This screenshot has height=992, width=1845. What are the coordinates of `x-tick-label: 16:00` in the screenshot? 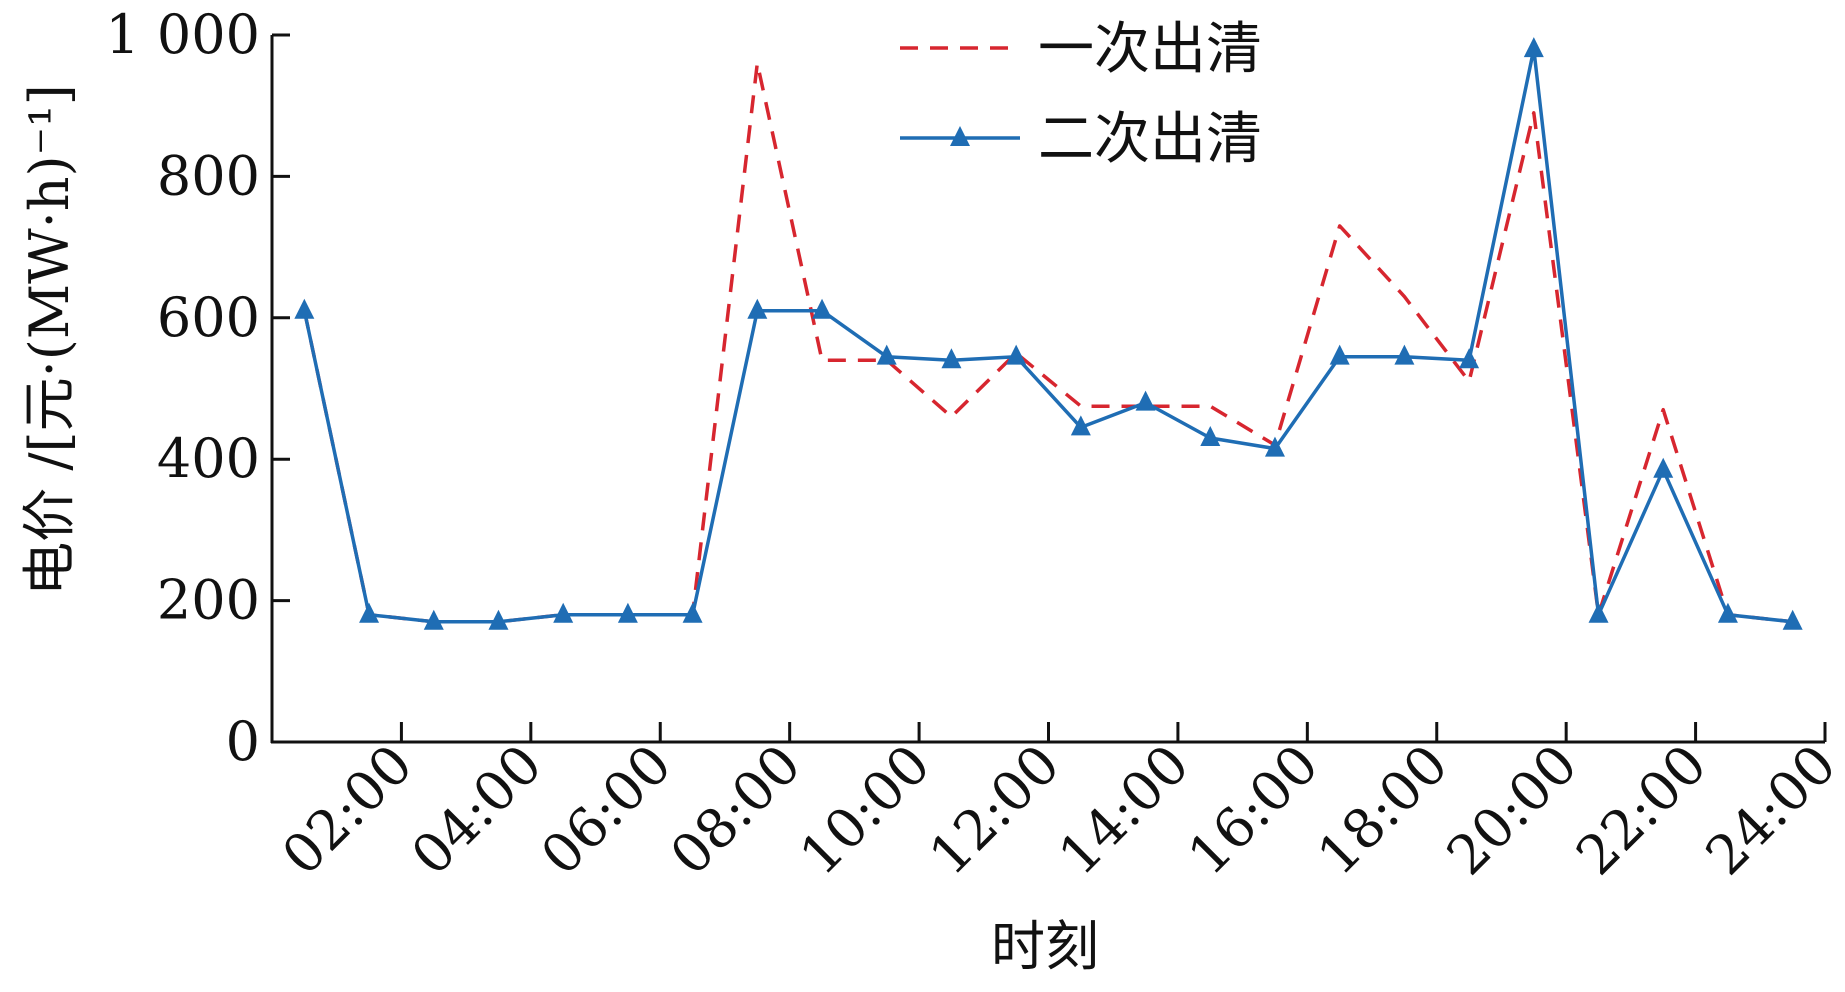 It's located at (1253, 810).